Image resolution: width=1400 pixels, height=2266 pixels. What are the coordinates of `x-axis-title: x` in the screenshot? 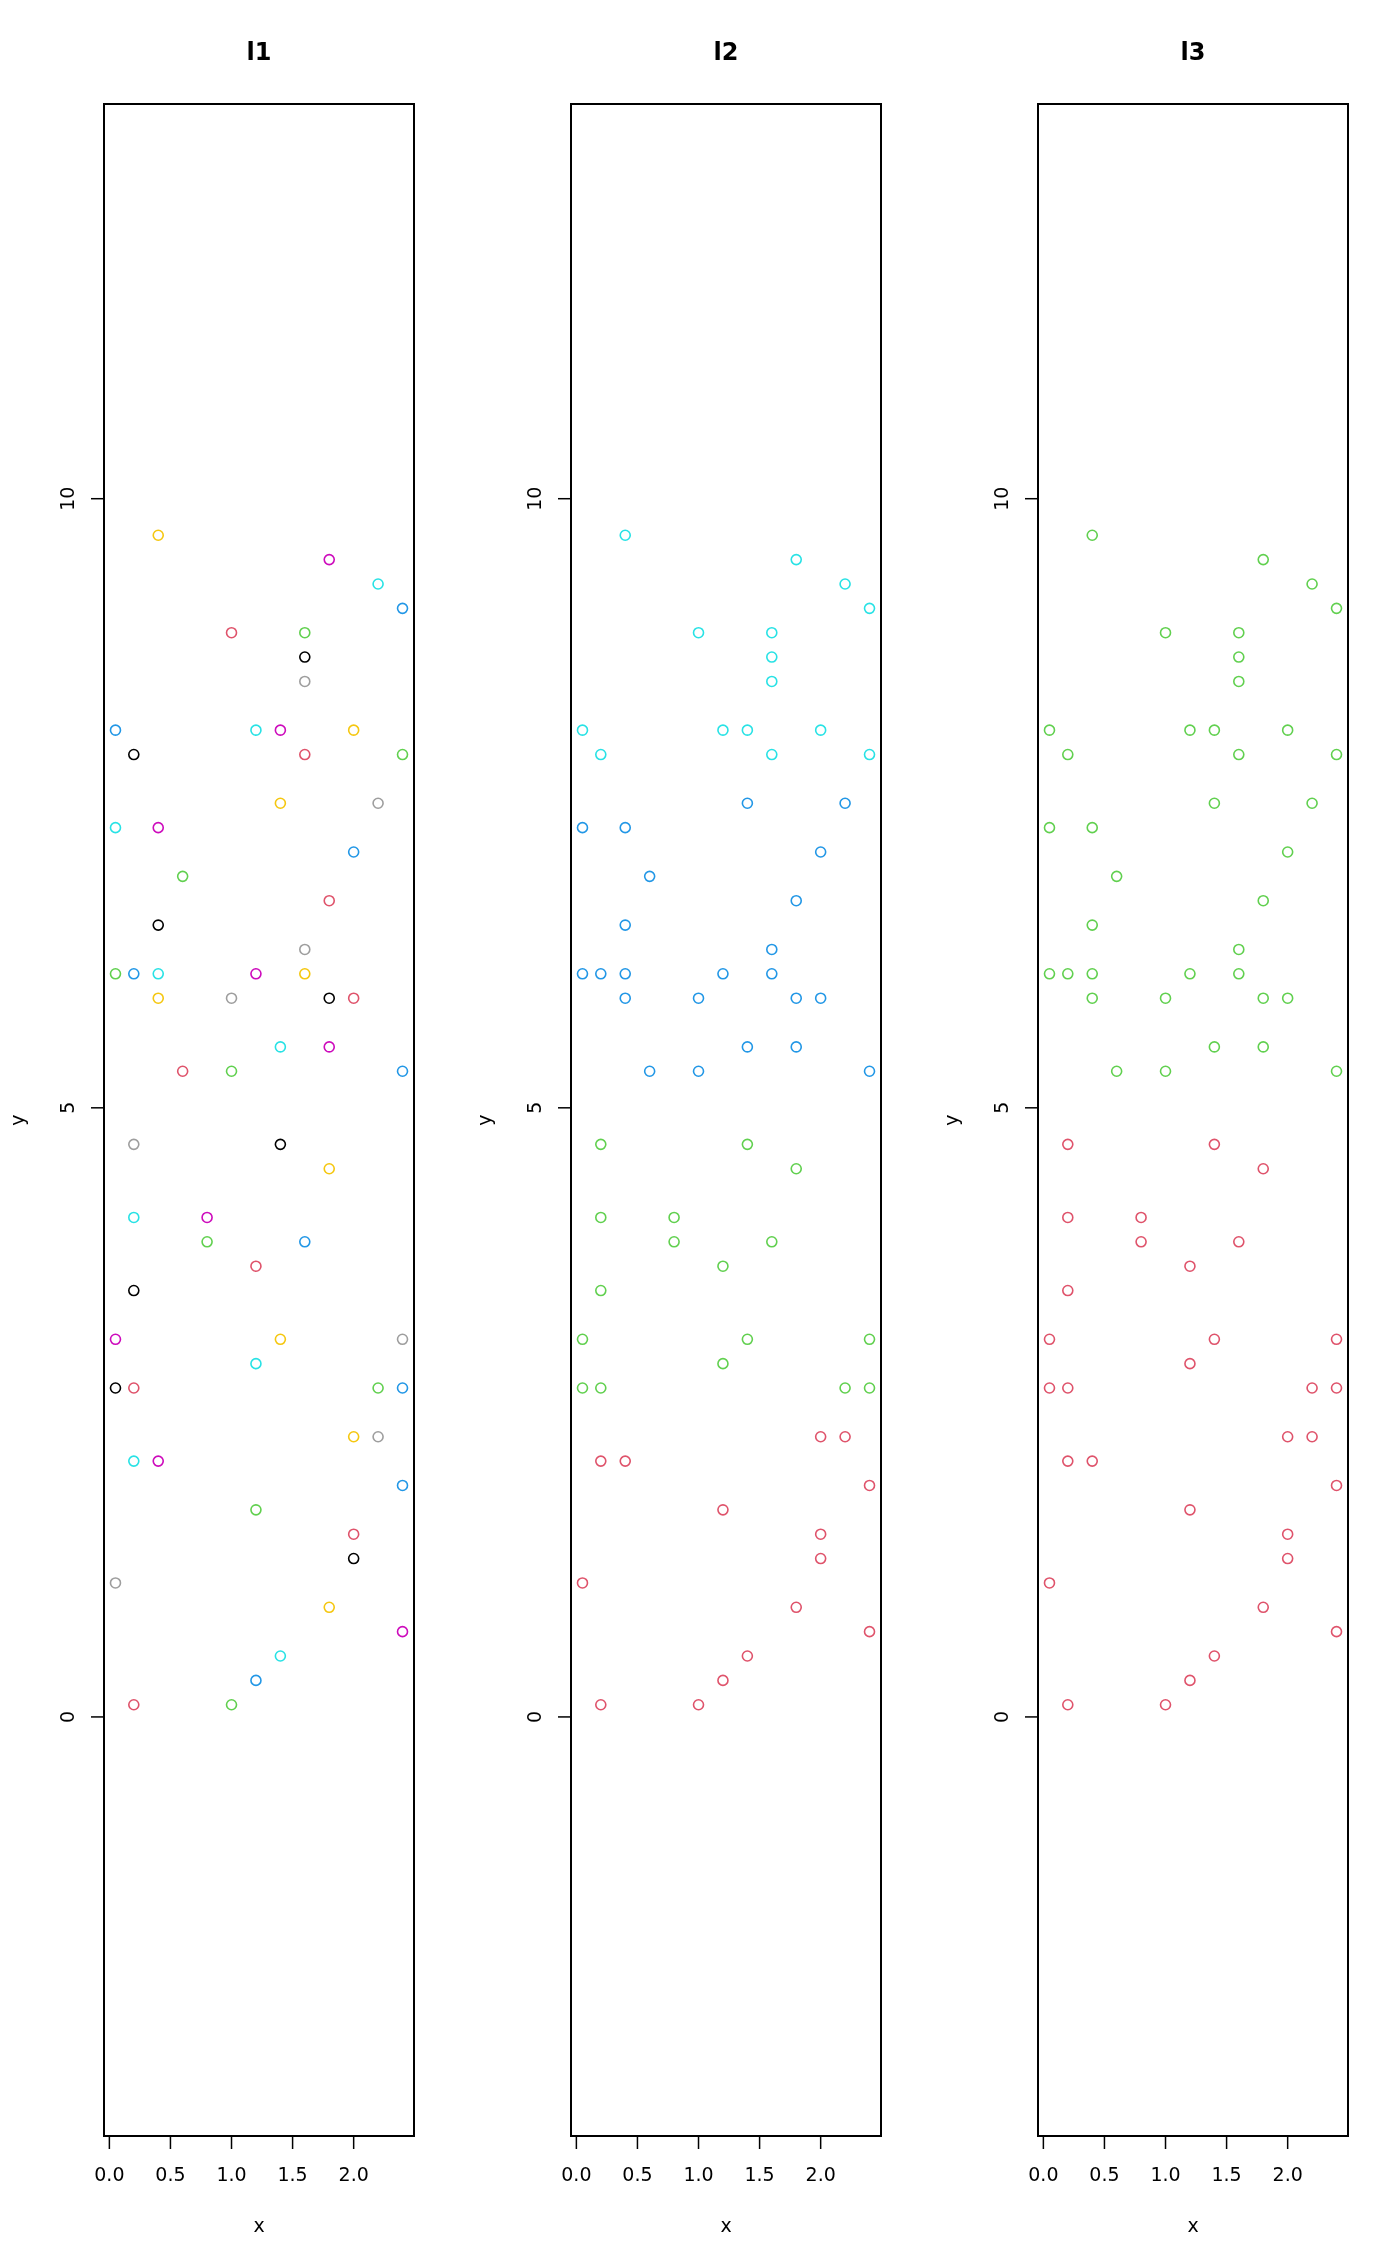 It's located at (726, 2225).